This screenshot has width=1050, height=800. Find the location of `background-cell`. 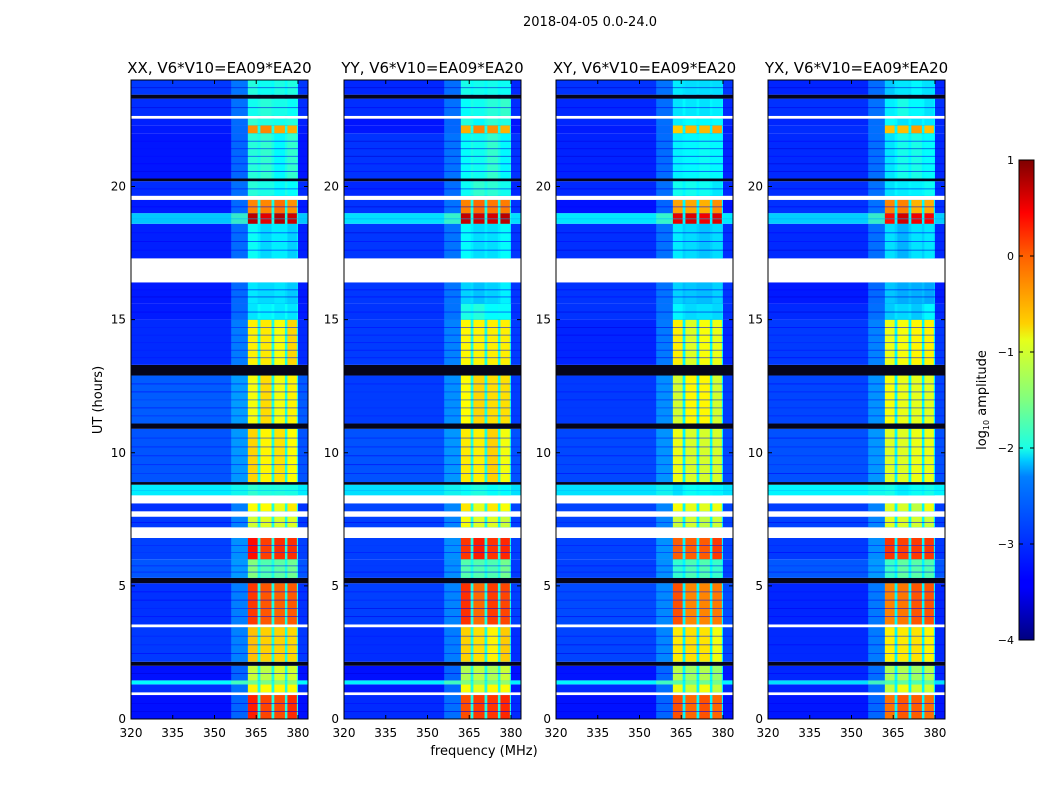

background-cell is located at coordinates (432, 682).